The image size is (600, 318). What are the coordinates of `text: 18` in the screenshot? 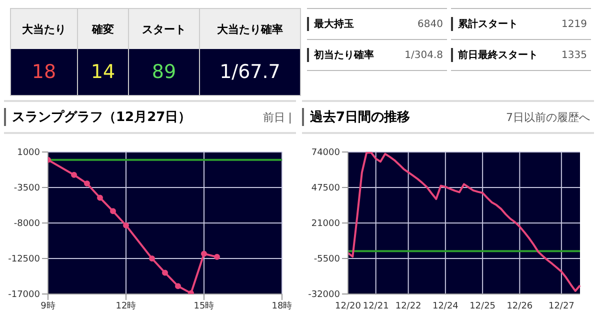 It's located at (44, 72).